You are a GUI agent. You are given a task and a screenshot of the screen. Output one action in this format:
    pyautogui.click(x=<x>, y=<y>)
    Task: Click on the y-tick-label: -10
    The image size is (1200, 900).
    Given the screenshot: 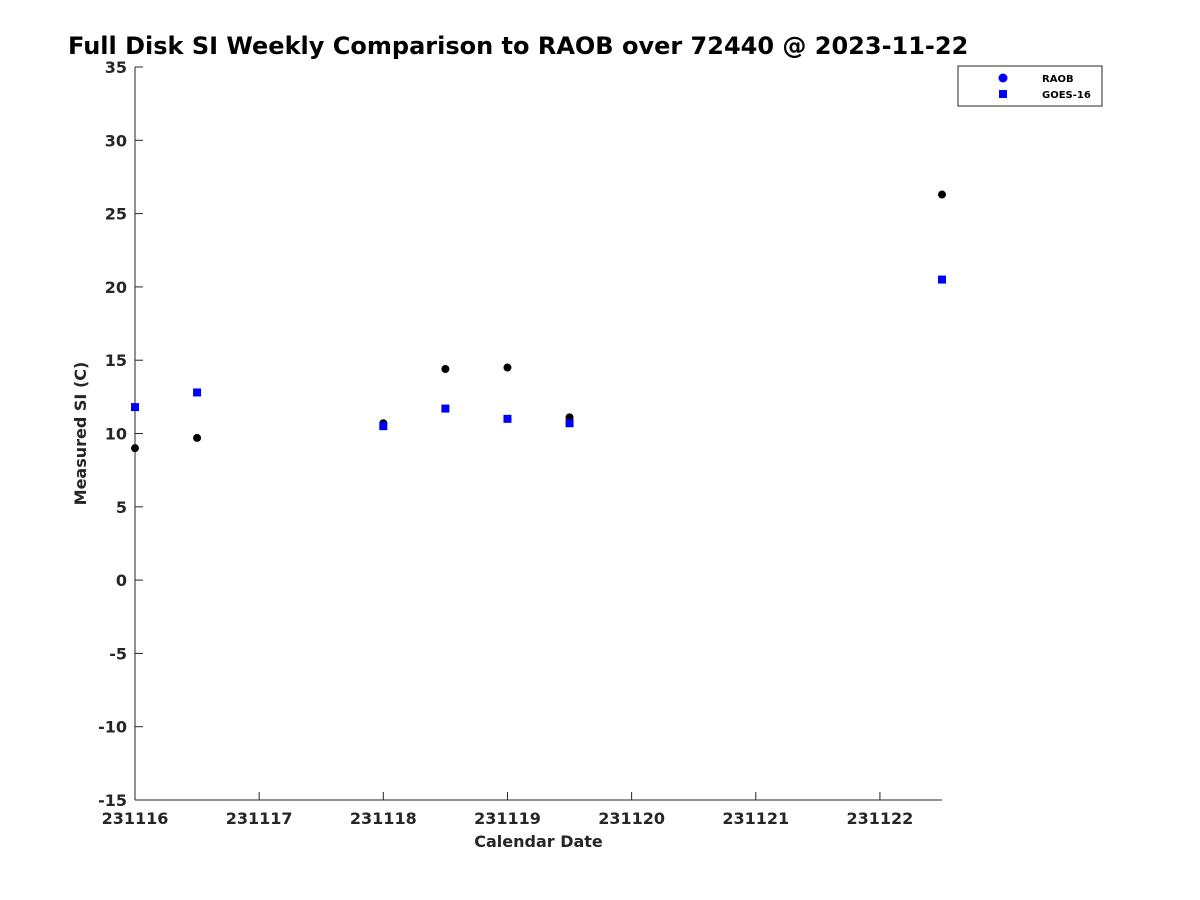 What is the action you would take?
    pyautogui.click(x=112, y=727)
    